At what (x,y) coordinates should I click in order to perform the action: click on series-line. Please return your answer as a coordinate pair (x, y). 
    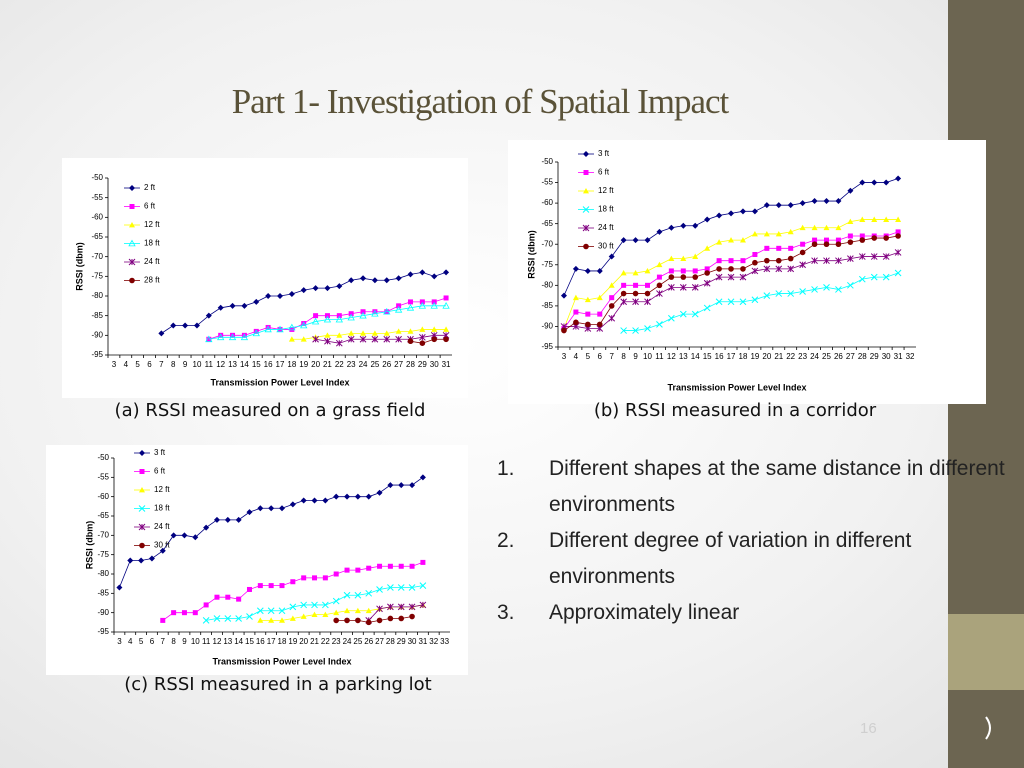
    Looking at the image, I should click on (428, 341).